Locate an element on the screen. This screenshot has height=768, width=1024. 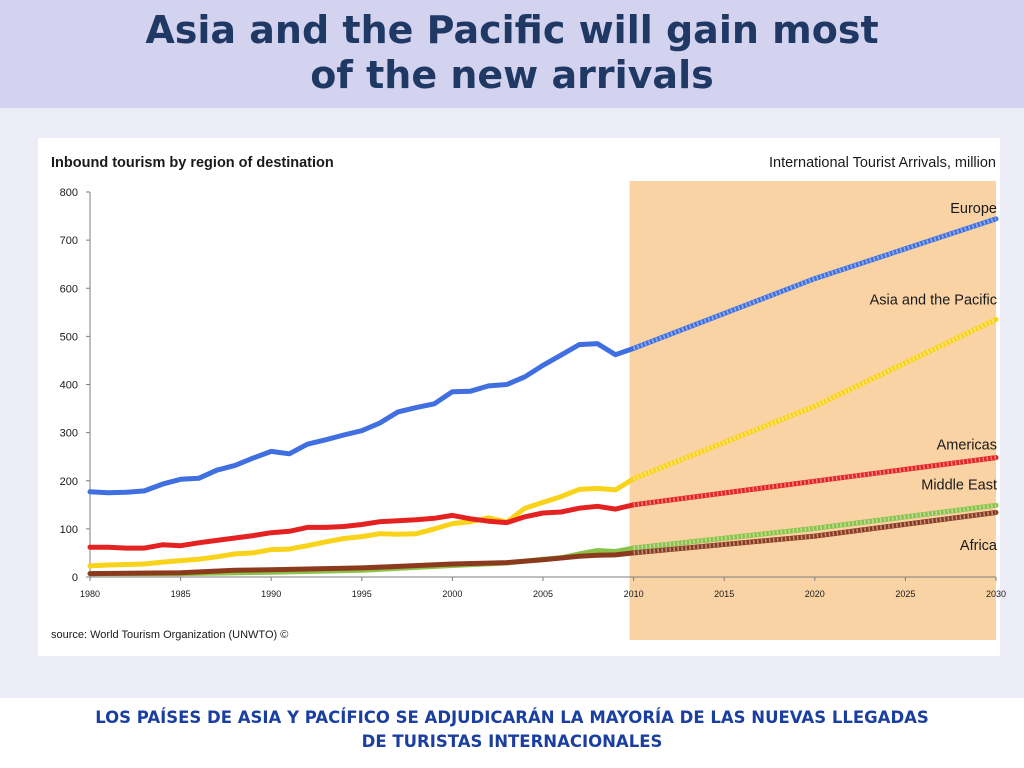
series-label-africa: Africa is located at coordinates (979, 546).